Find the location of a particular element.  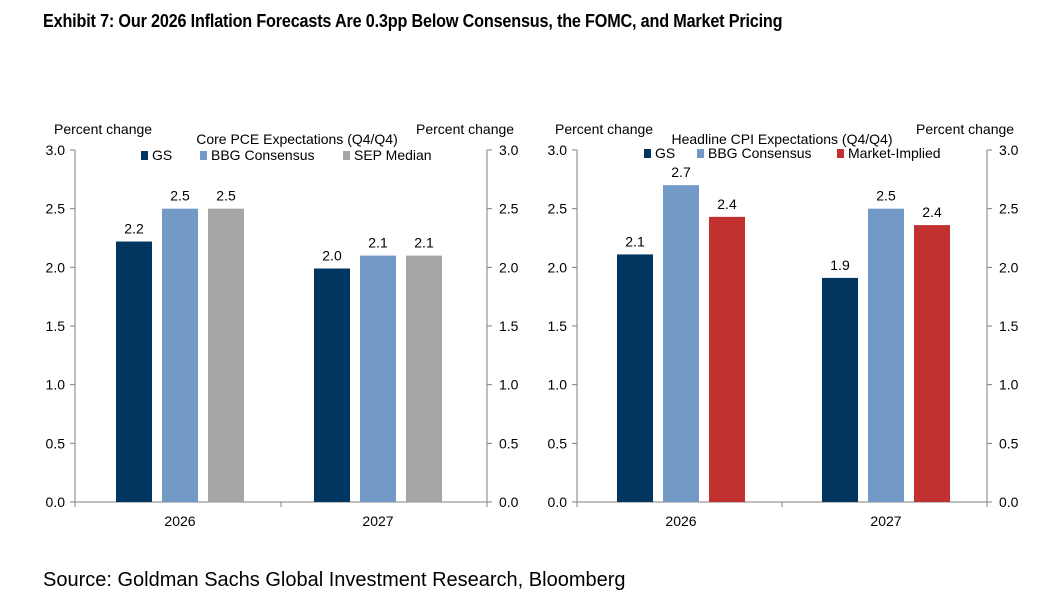

bar-sep-median-2027 is located at coordinates (424, 378).